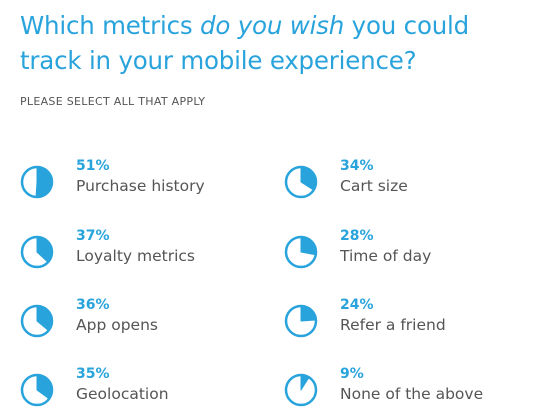 Image resolution: width=539 pixels, height=420 pixels. What do you see at coordinates (93, 374) in the screenshot?
I see `metric-percent: 35%` at bounding box center [93, 374].